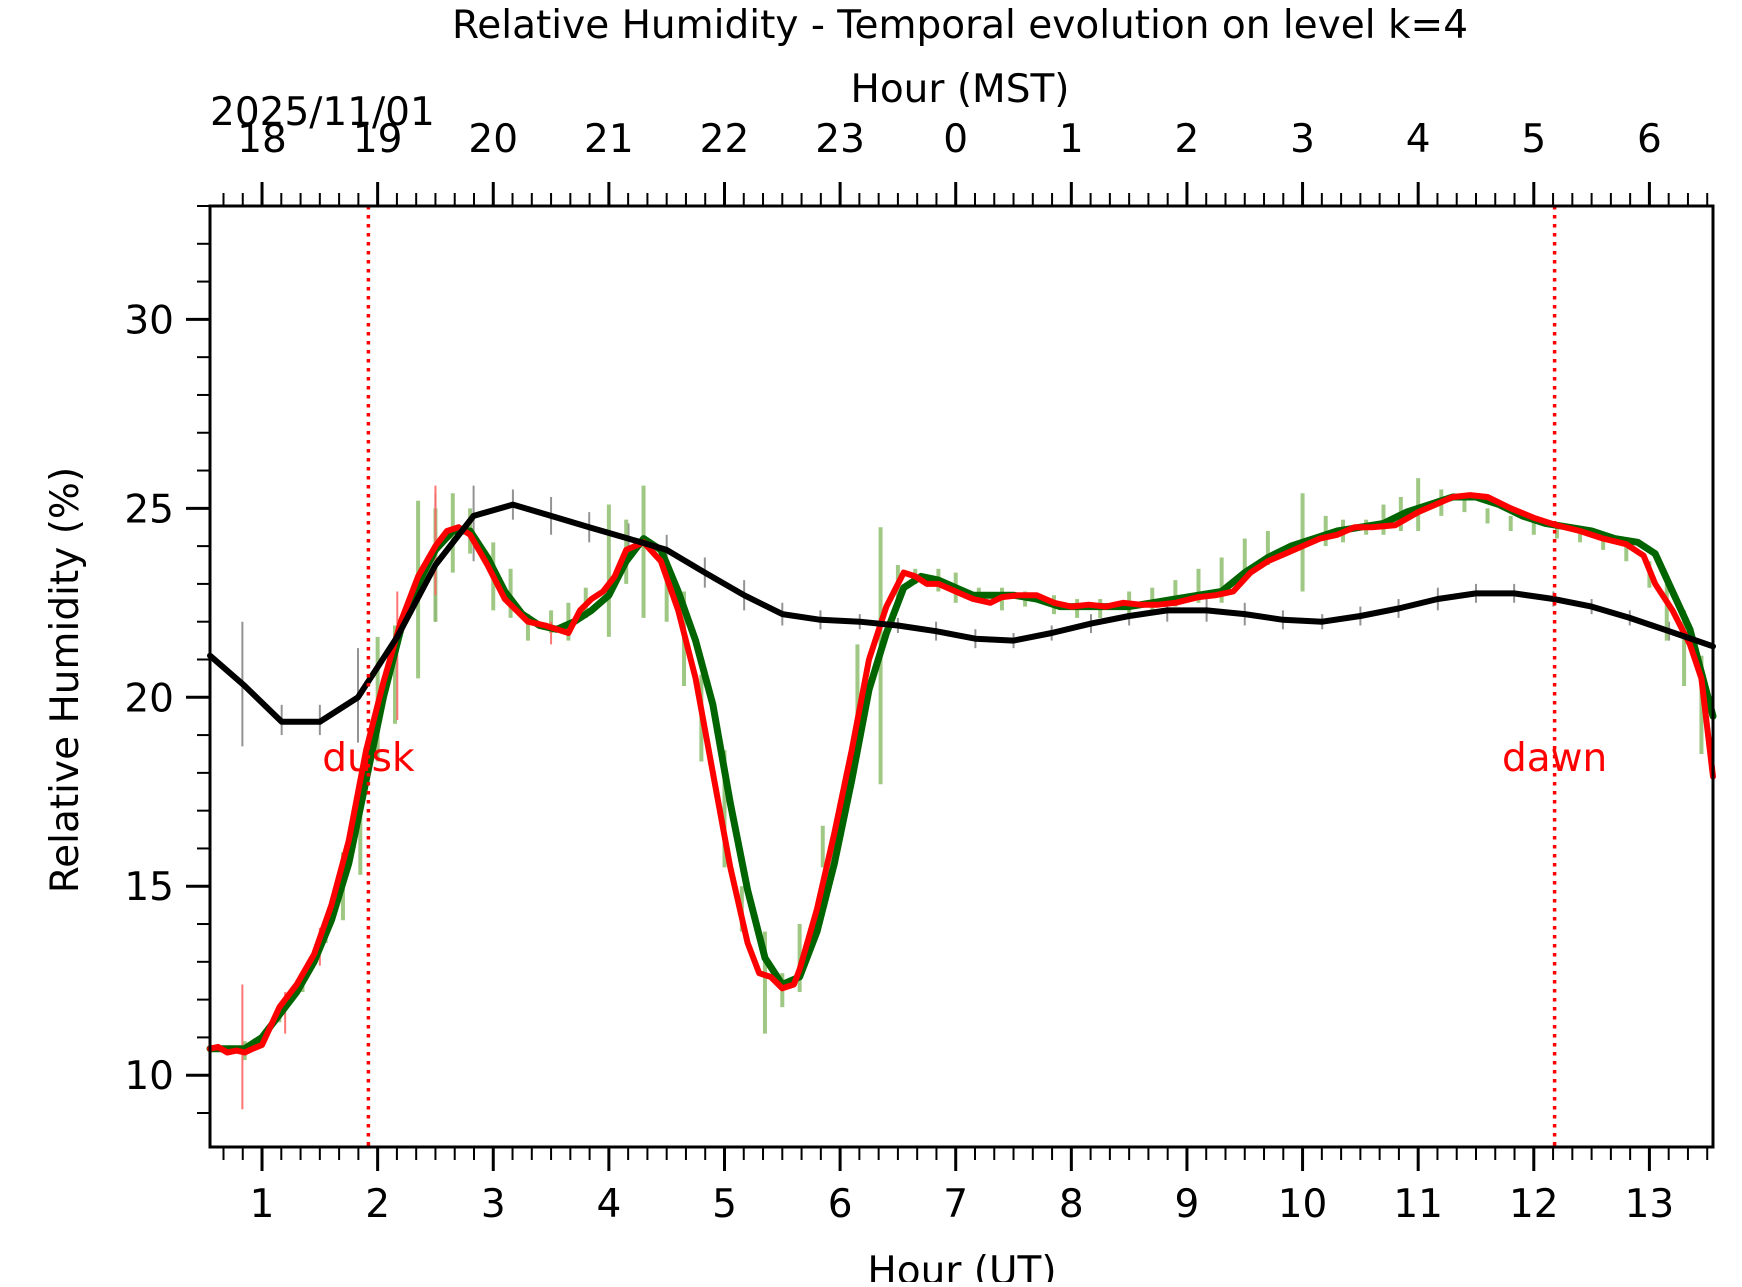 This screenshot has height=1287, width=1742. Describe the element at coordinates (961, 1265) in the screenshot. I see `x-axis-label: Hour (UT)` at that location.